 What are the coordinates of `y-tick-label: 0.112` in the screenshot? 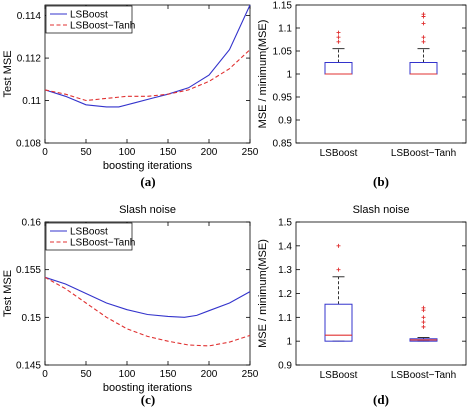 It's located at (29, 59).